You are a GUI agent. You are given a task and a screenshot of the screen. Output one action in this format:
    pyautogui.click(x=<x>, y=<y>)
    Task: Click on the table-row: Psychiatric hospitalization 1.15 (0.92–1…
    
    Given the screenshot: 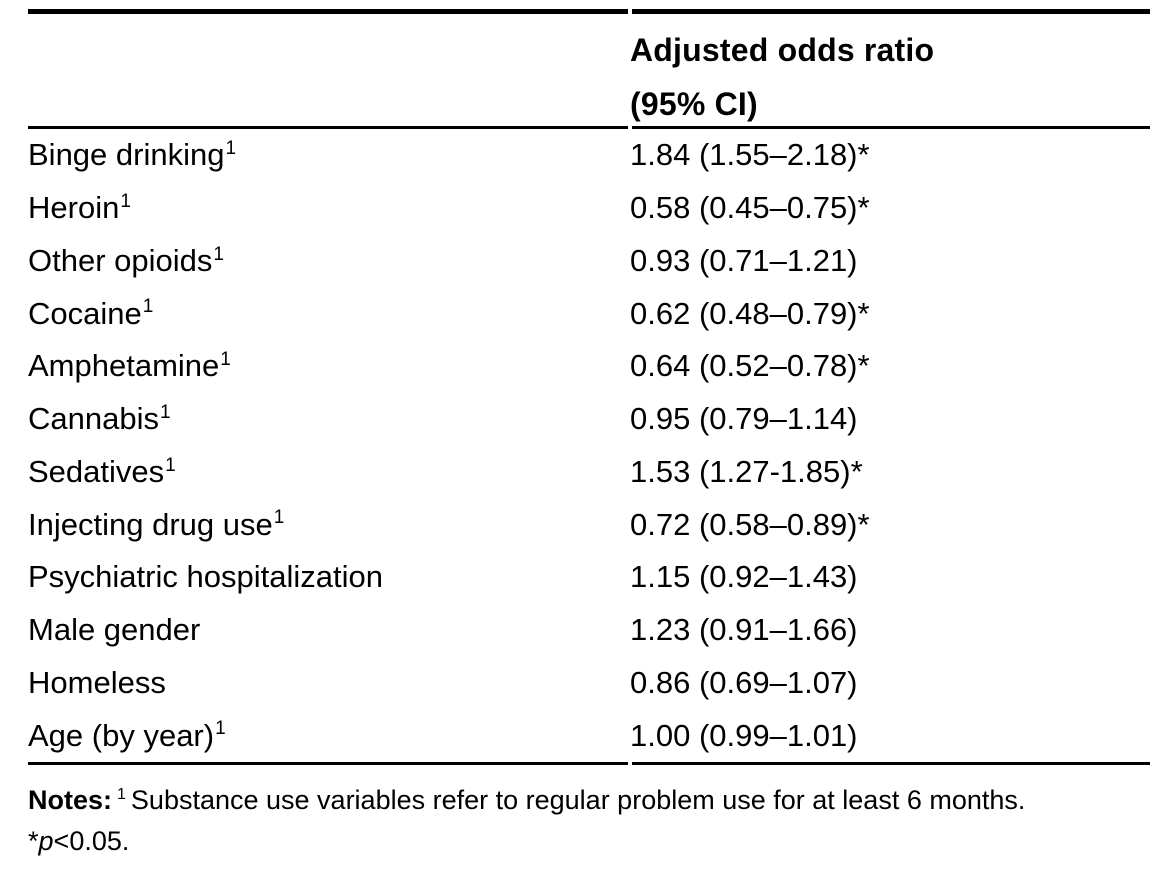 What is the action you would take?
    pyautogui.click(x=589, y=577)
    